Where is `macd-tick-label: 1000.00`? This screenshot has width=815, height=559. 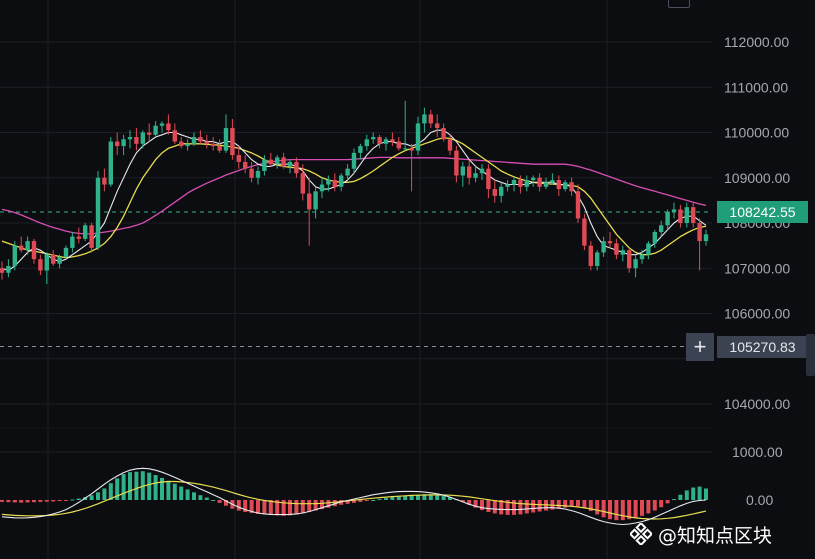
macd-tick-label: 1000.00 is located at coordinates (757, 452).